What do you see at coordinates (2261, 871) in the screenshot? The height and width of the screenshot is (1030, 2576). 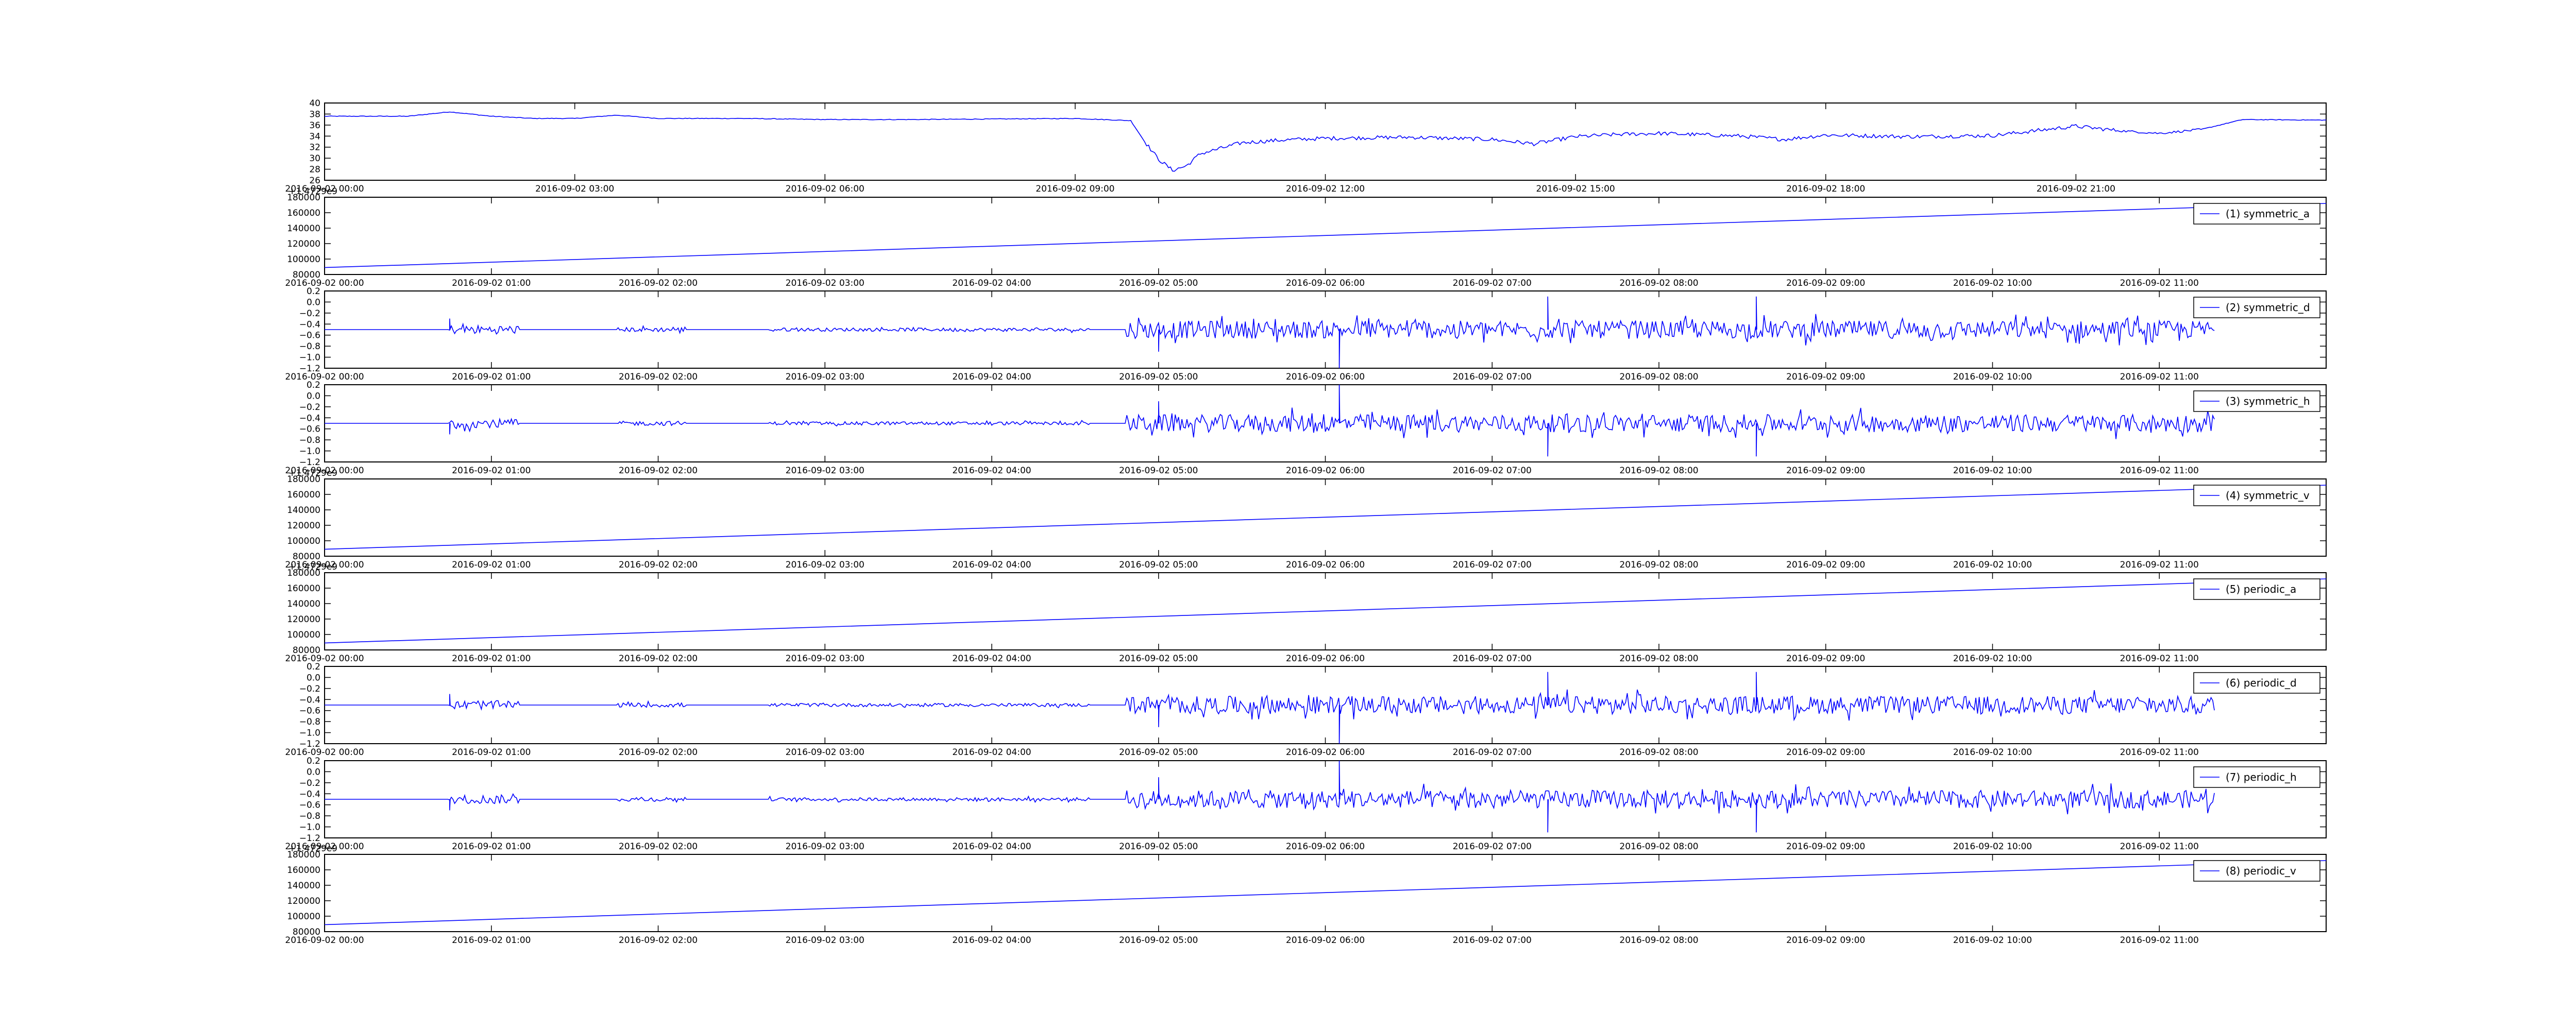 I see `legend-label: (8) periodic_v` at bounding box center [2261, 871].